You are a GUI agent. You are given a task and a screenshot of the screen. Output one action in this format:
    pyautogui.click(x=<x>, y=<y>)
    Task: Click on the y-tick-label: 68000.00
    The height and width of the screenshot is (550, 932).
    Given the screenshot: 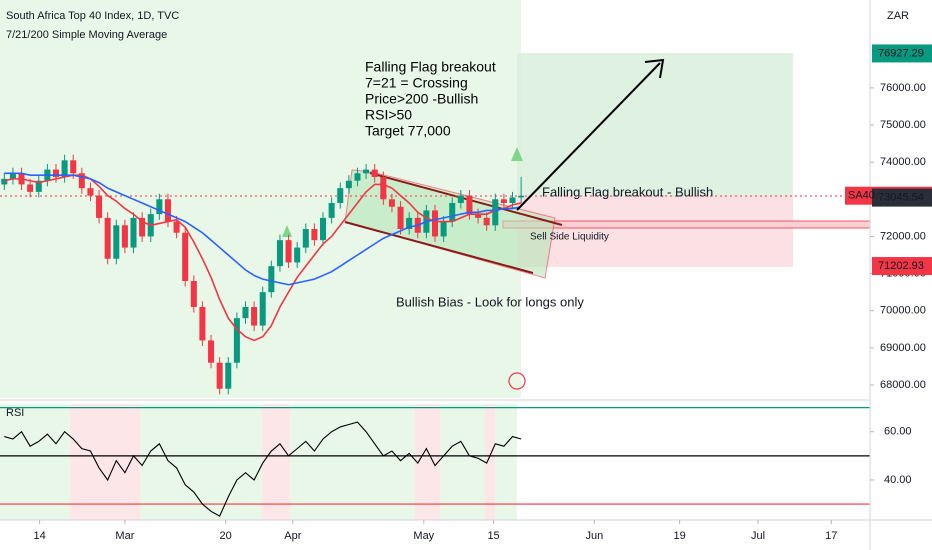 What is the action you would take?
    pyautogui.click(x=903, y=385)
    